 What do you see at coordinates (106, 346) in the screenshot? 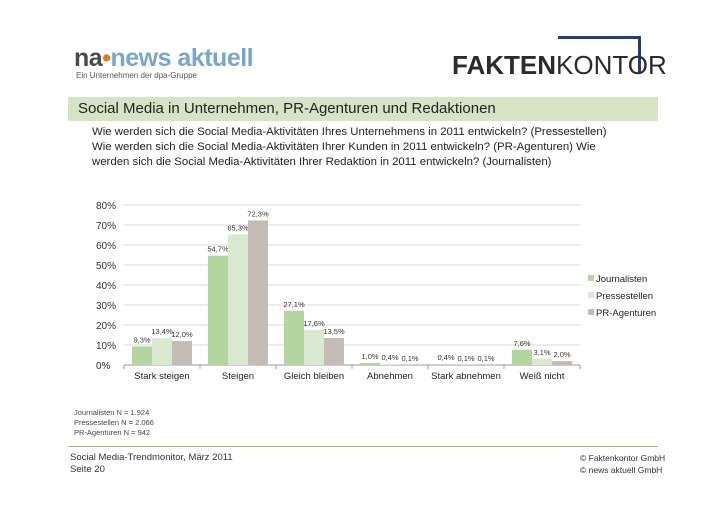
I see `y-tick-label: 10%` at bounding box center [106, 346].